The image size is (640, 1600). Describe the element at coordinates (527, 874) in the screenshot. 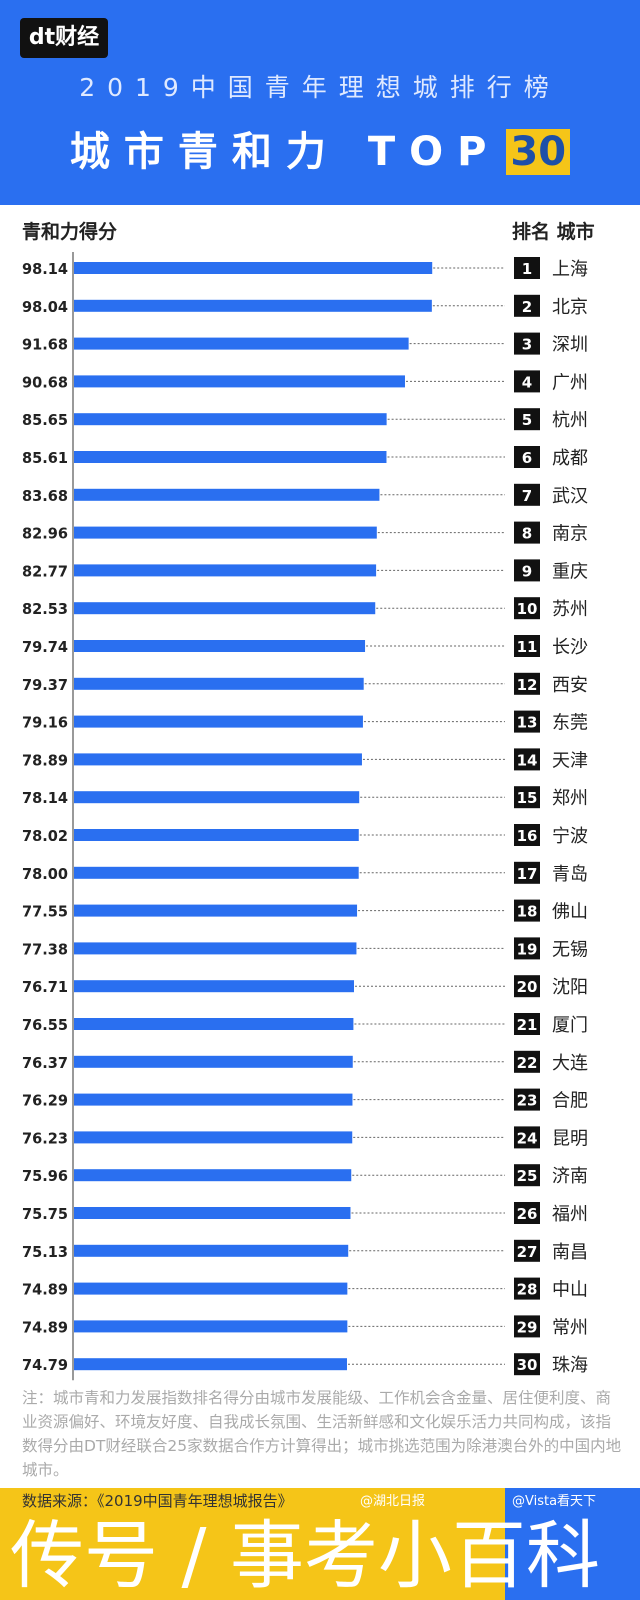

I see `rank-number: 17` at that location.